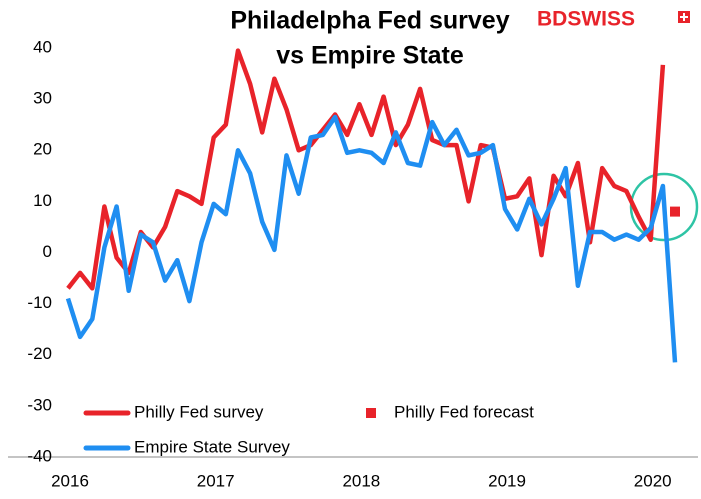 This screenshot has width=701, height=499. I want to click on logo-icon, so click(684, 17).